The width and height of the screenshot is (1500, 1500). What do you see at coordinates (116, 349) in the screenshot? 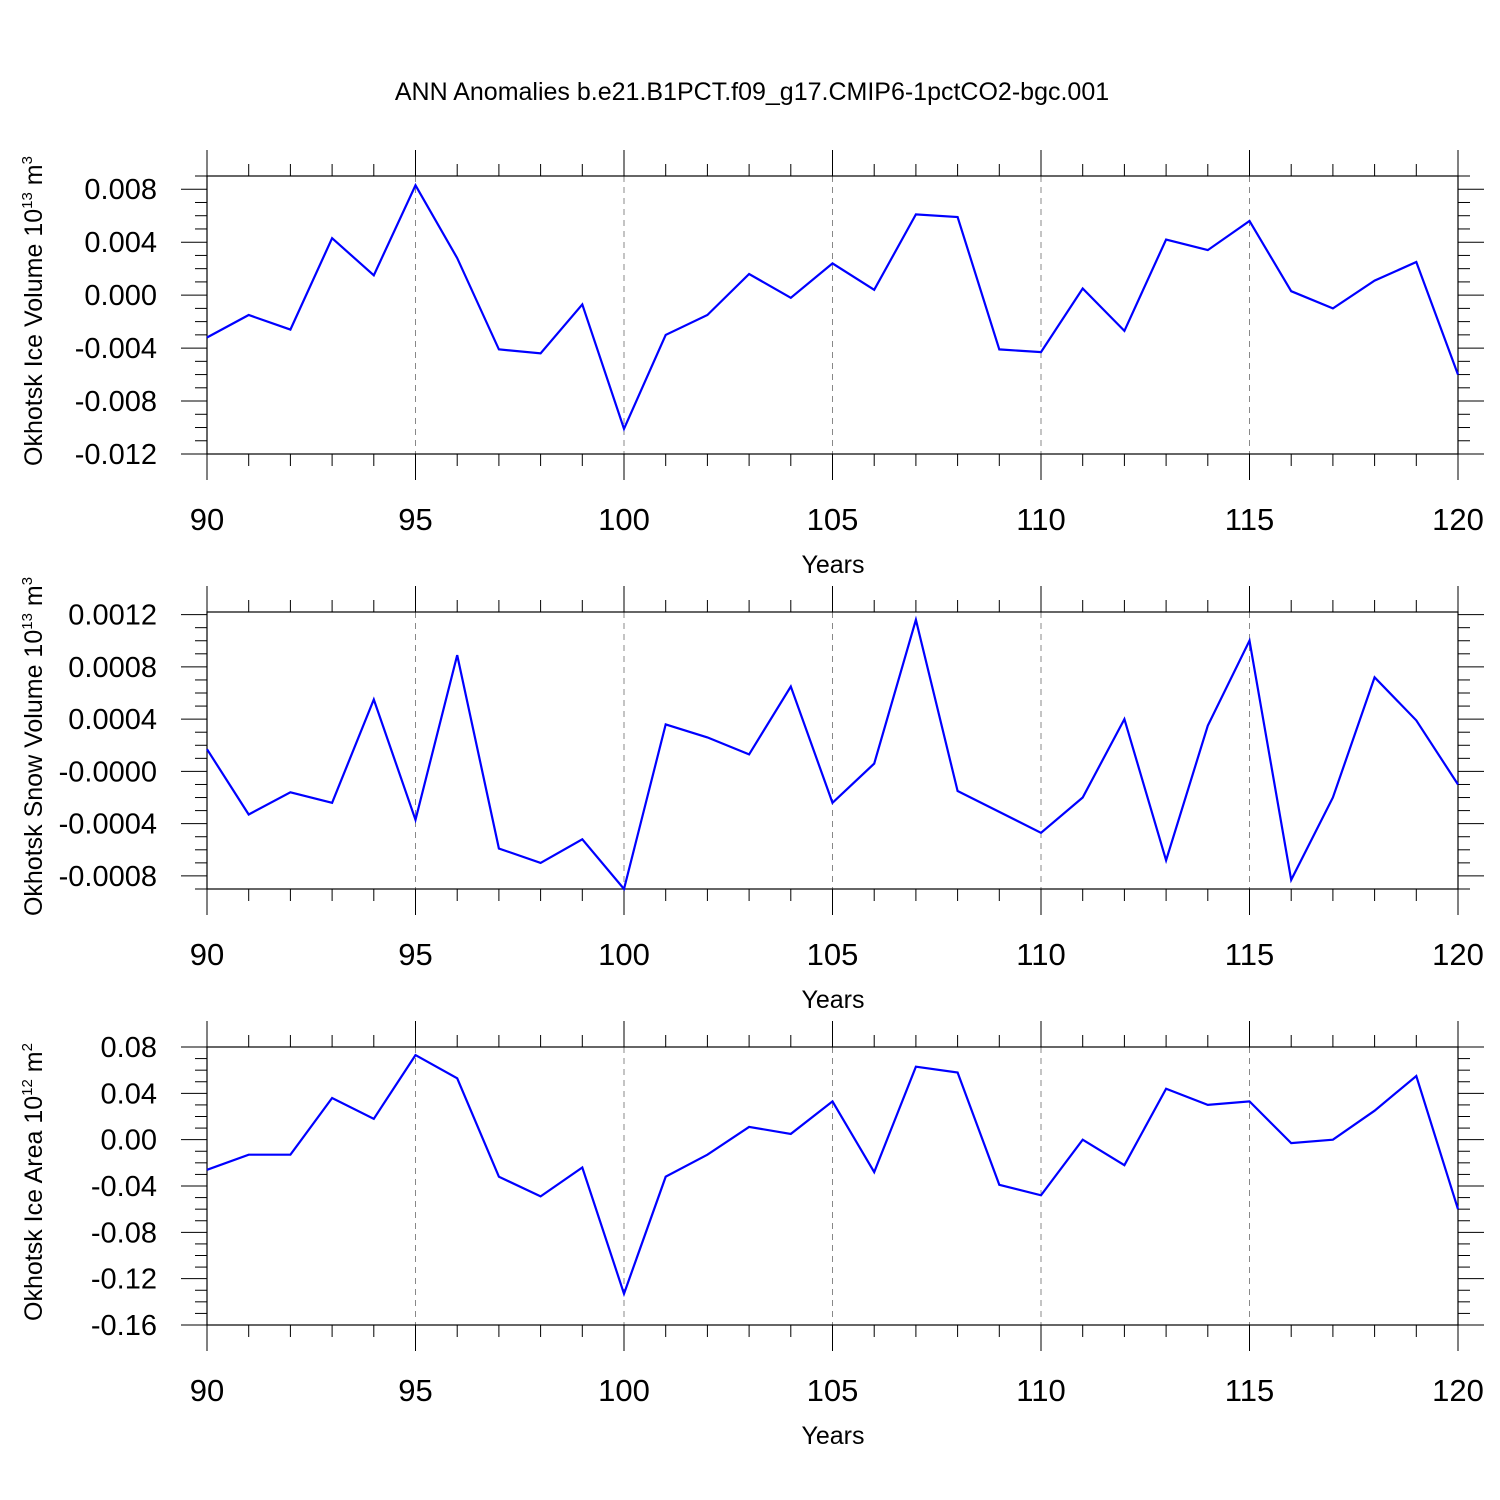
I see `y-tick-label: -0.004` at bounding box center [116, 349].